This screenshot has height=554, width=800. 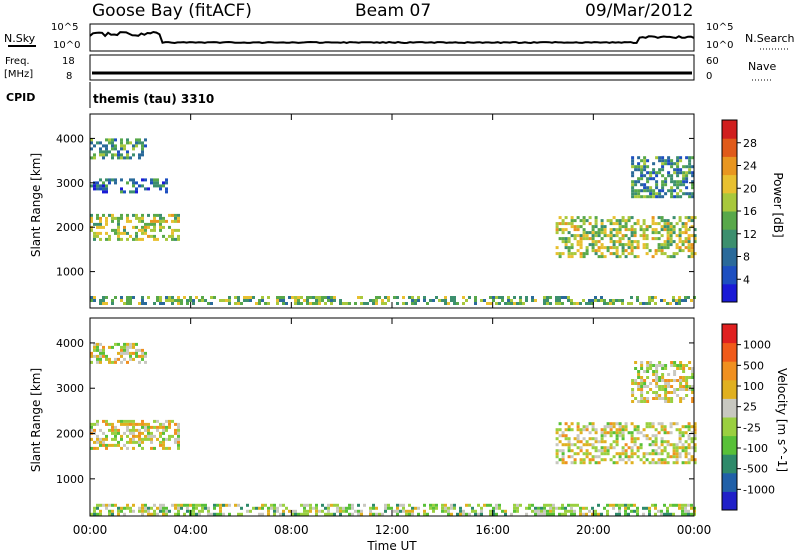 I want to click on velocity-colorbar-tick-label: 25, so click(x=750, y=407).